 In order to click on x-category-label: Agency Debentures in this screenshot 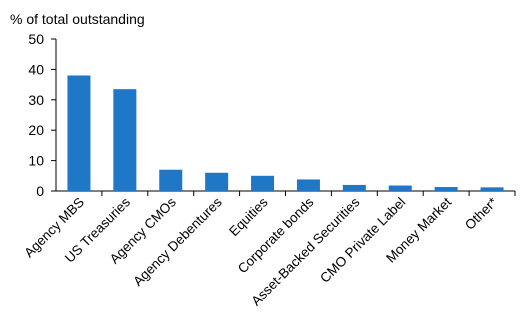, I will do `click(177, 241)`.